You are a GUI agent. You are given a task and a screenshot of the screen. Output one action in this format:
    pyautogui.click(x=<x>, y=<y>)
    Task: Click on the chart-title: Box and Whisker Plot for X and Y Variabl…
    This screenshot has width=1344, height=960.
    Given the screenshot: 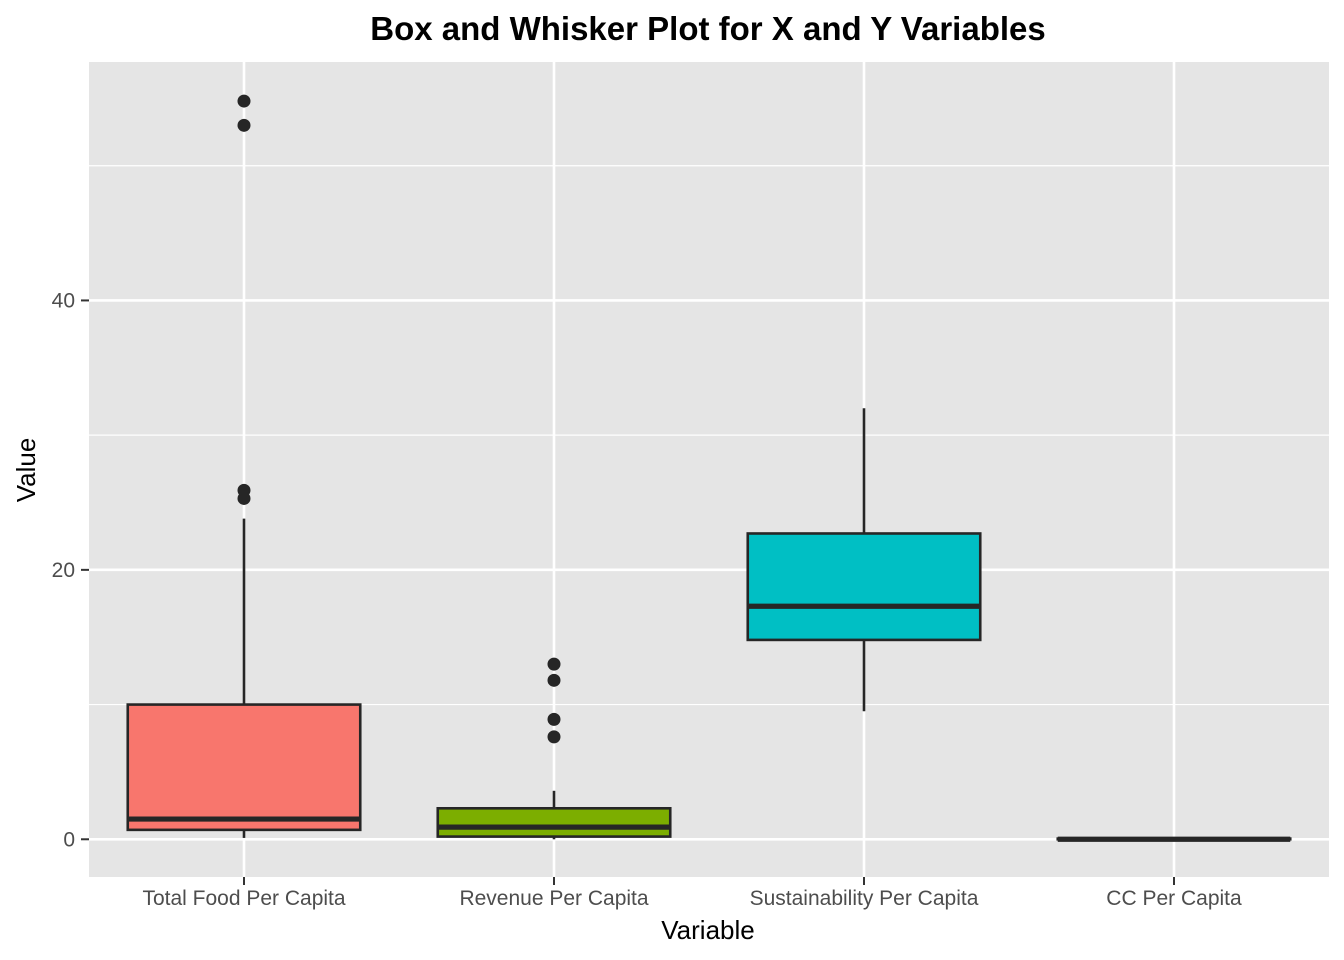 What is the action you would take?
    pyautogui.click(x=708, y=28)
    